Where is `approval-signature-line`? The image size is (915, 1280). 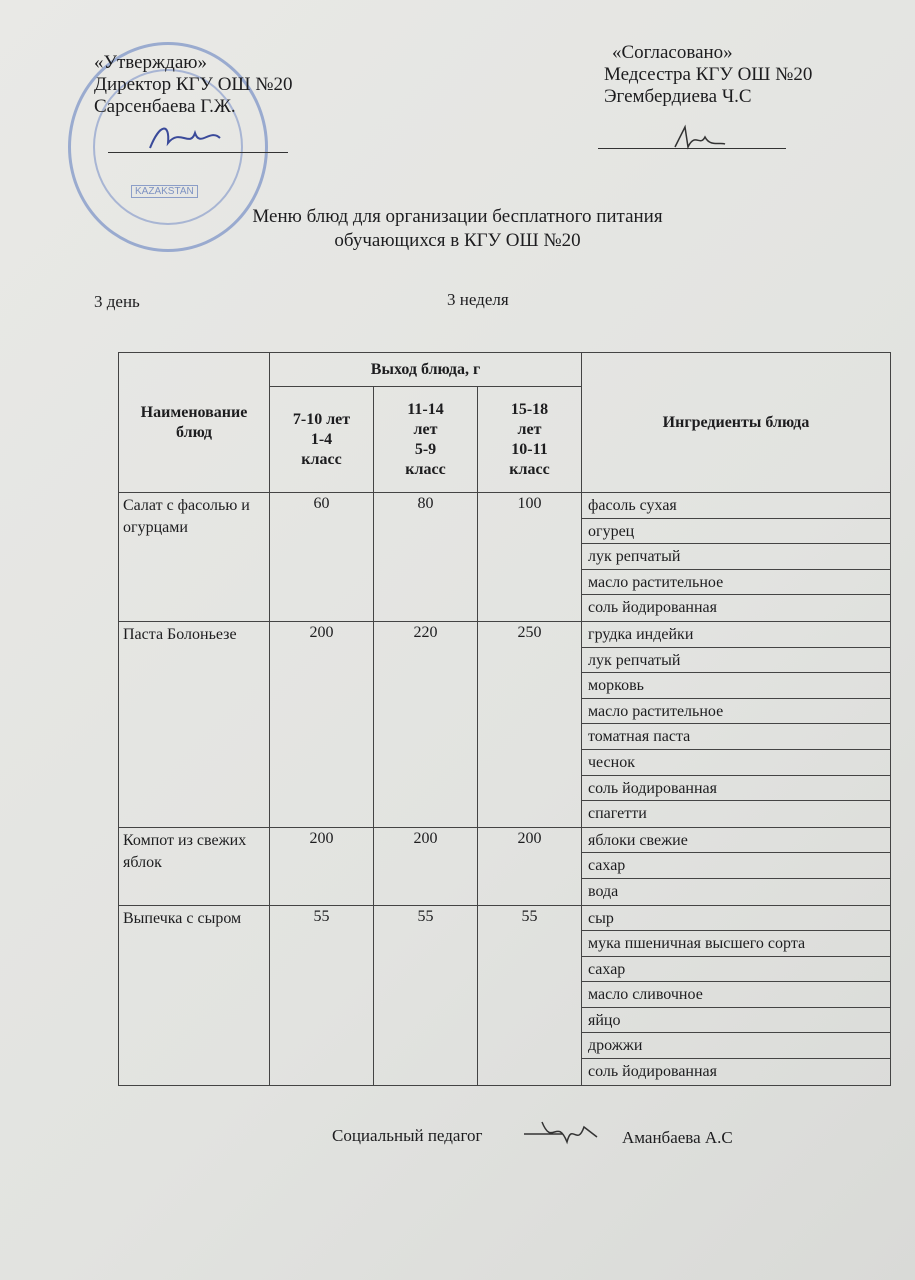 approval-signature-line is located at coordinates (198, 152).